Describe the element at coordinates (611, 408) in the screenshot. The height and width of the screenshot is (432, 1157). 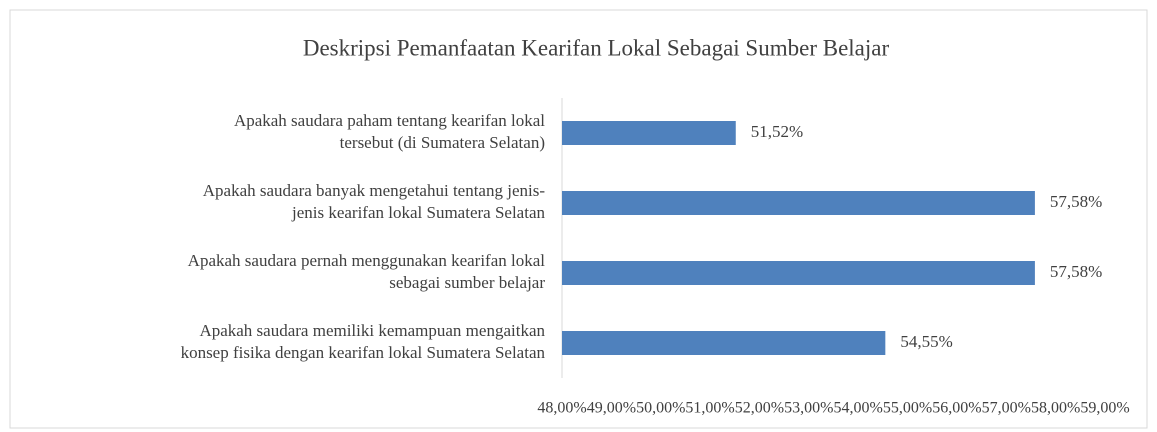
I see `x-tick-label: 49,00%` at that location.